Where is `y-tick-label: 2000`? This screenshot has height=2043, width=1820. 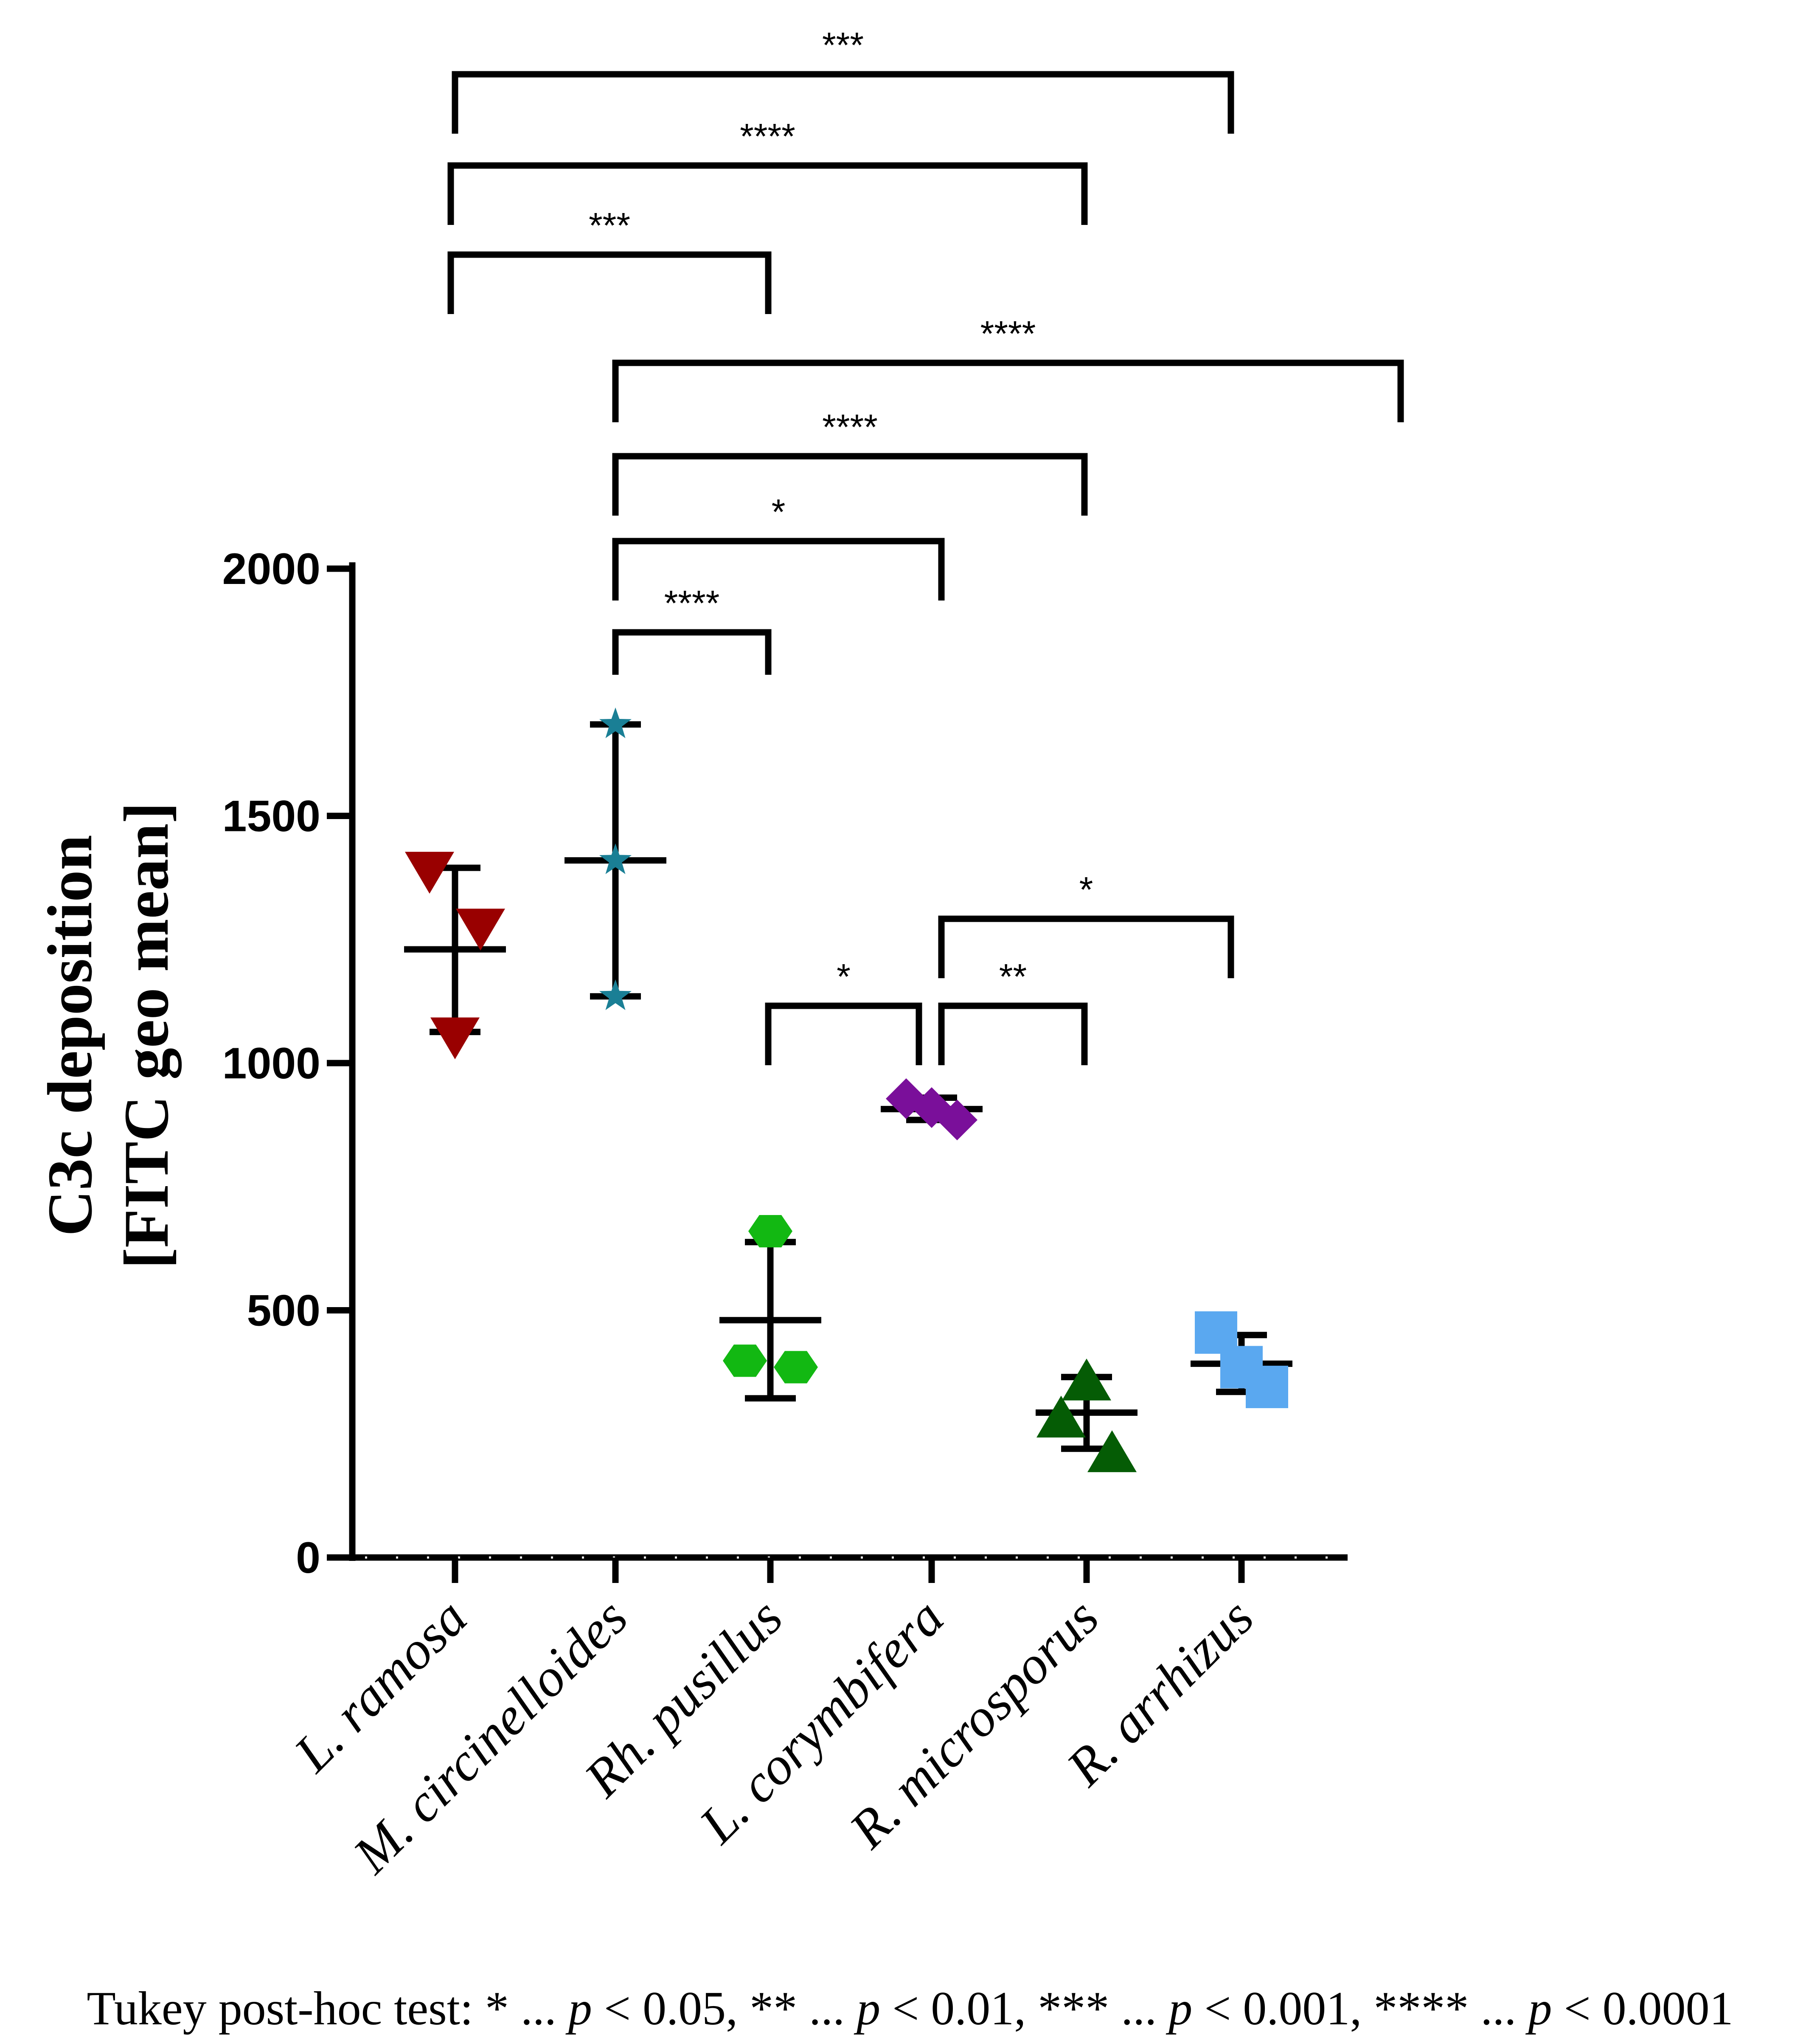
y-tick-label: 2000 is located at coordinates (271, 569).